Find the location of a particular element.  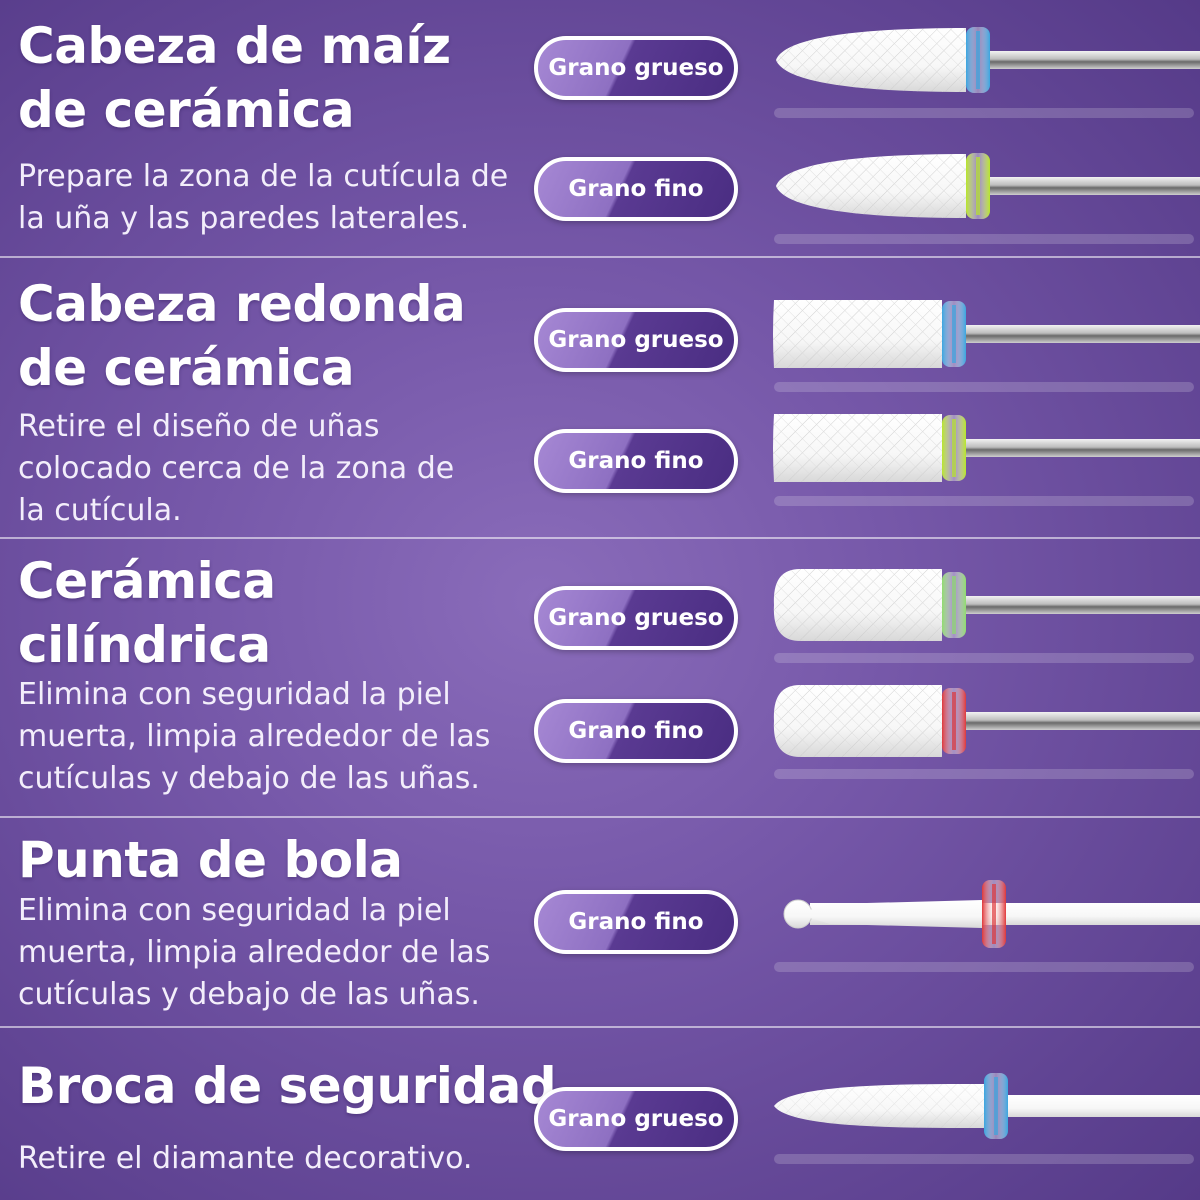

section-title: Cerámica cilíndrica is located at coordinates (147, 613).